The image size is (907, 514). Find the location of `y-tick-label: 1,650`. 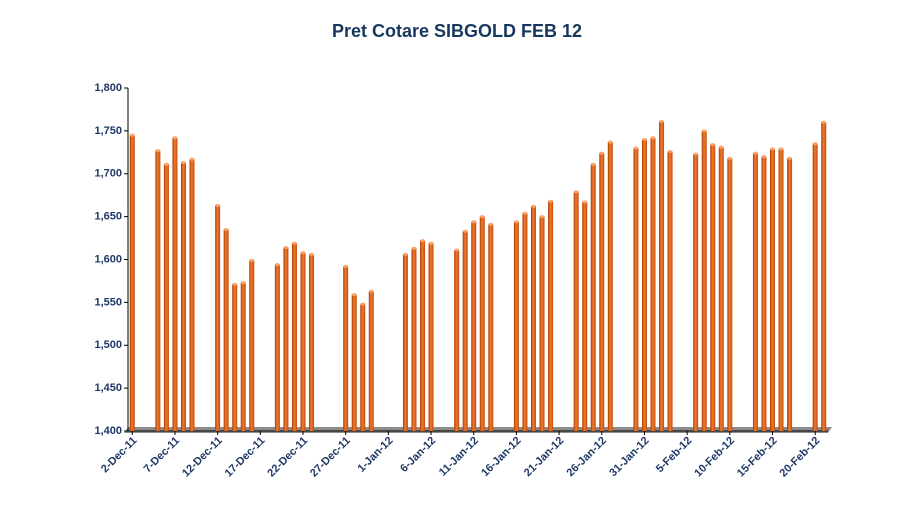

y-tick-label: 1,650 is located at coordinates (108, 217).